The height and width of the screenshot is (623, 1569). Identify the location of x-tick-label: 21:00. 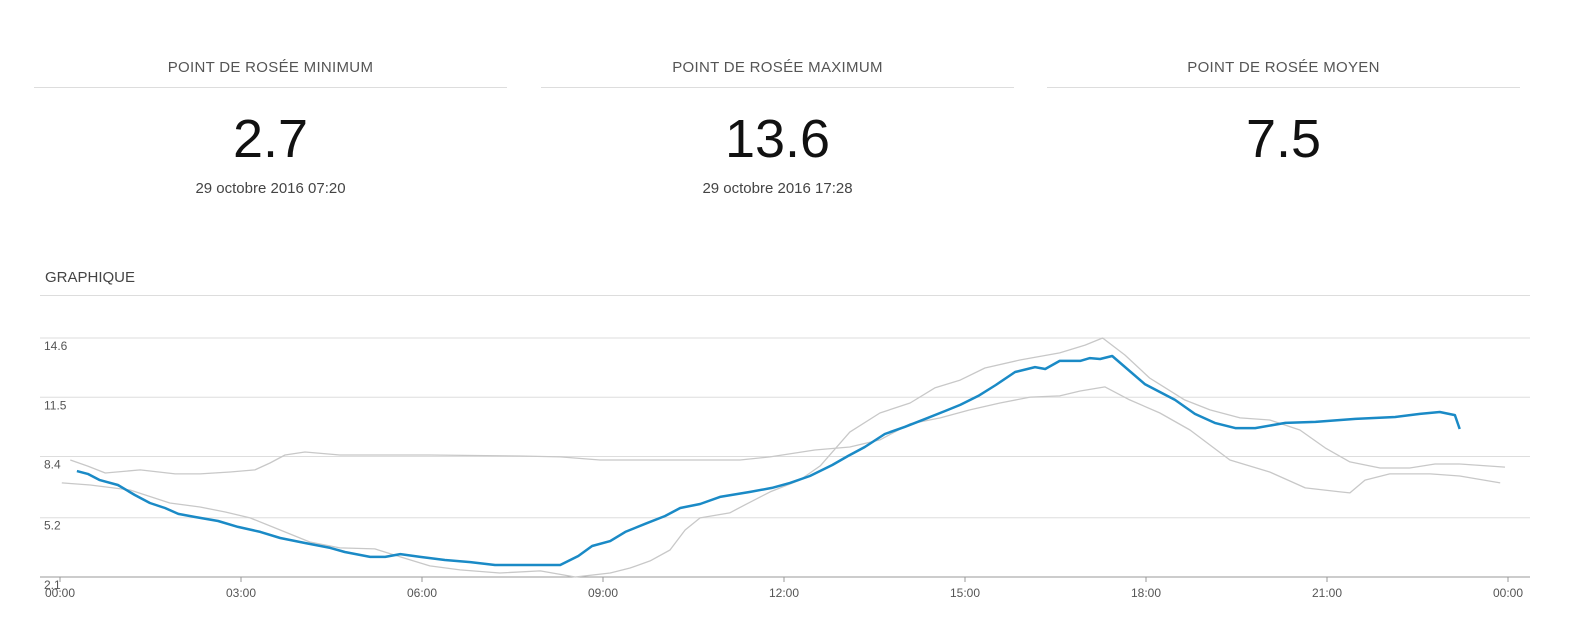
(1327, 593).